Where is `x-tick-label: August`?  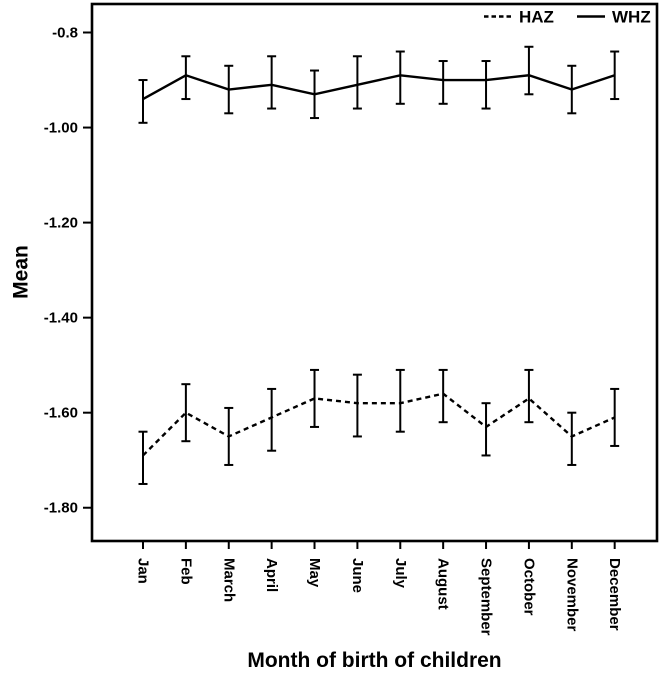
x-tick-label: August is located at coordinates (443, 584).